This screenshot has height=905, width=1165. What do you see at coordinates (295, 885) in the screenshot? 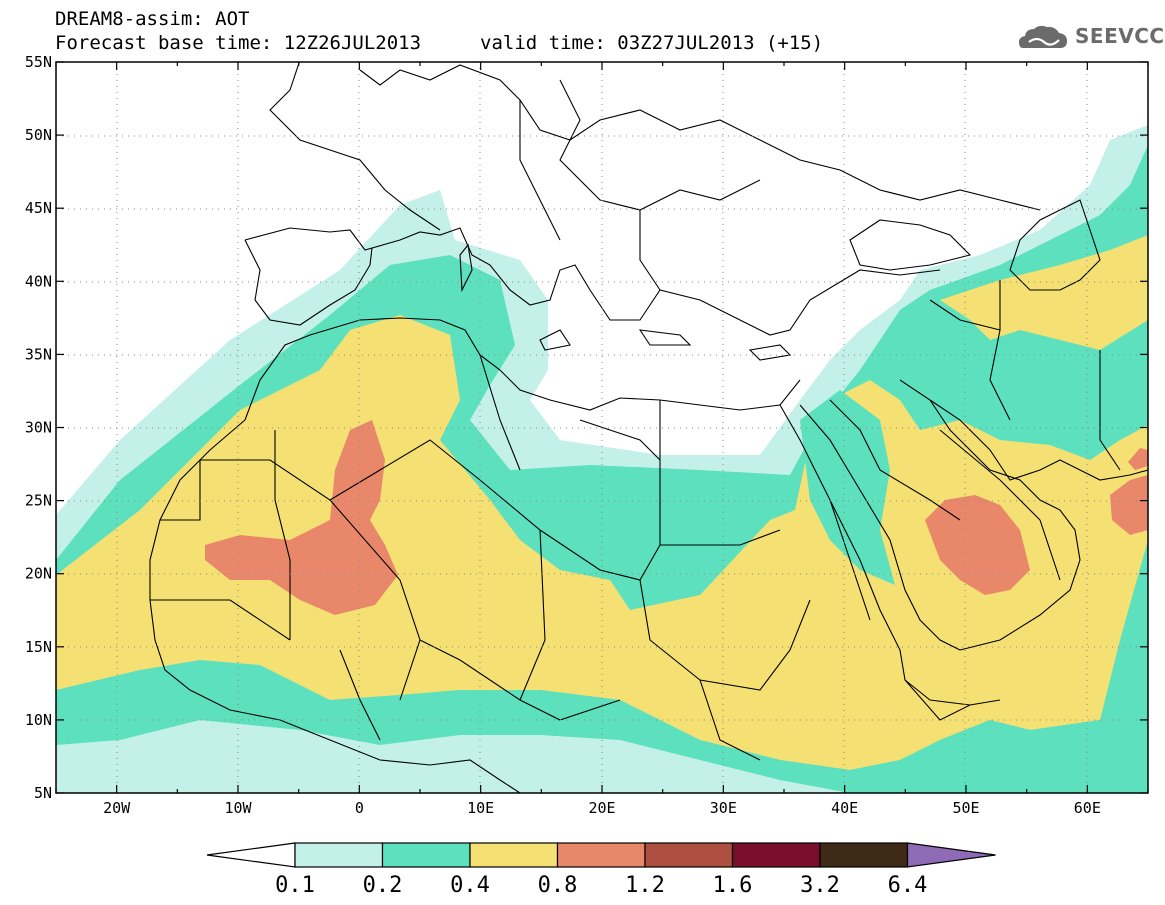
I see `colorbar-label: 0.1` at bounding box center [295, 885].